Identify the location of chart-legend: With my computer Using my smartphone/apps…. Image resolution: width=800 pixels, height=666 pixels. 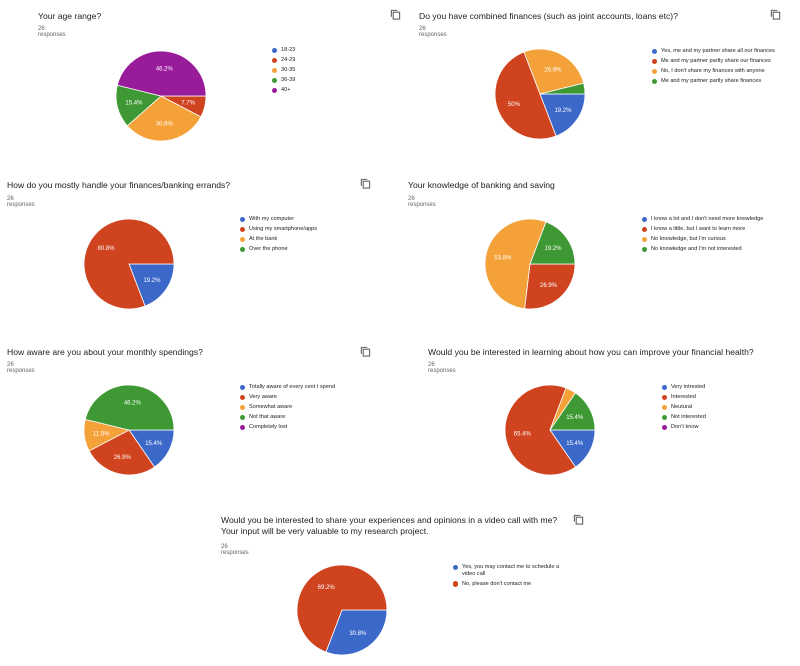
(295, 236).